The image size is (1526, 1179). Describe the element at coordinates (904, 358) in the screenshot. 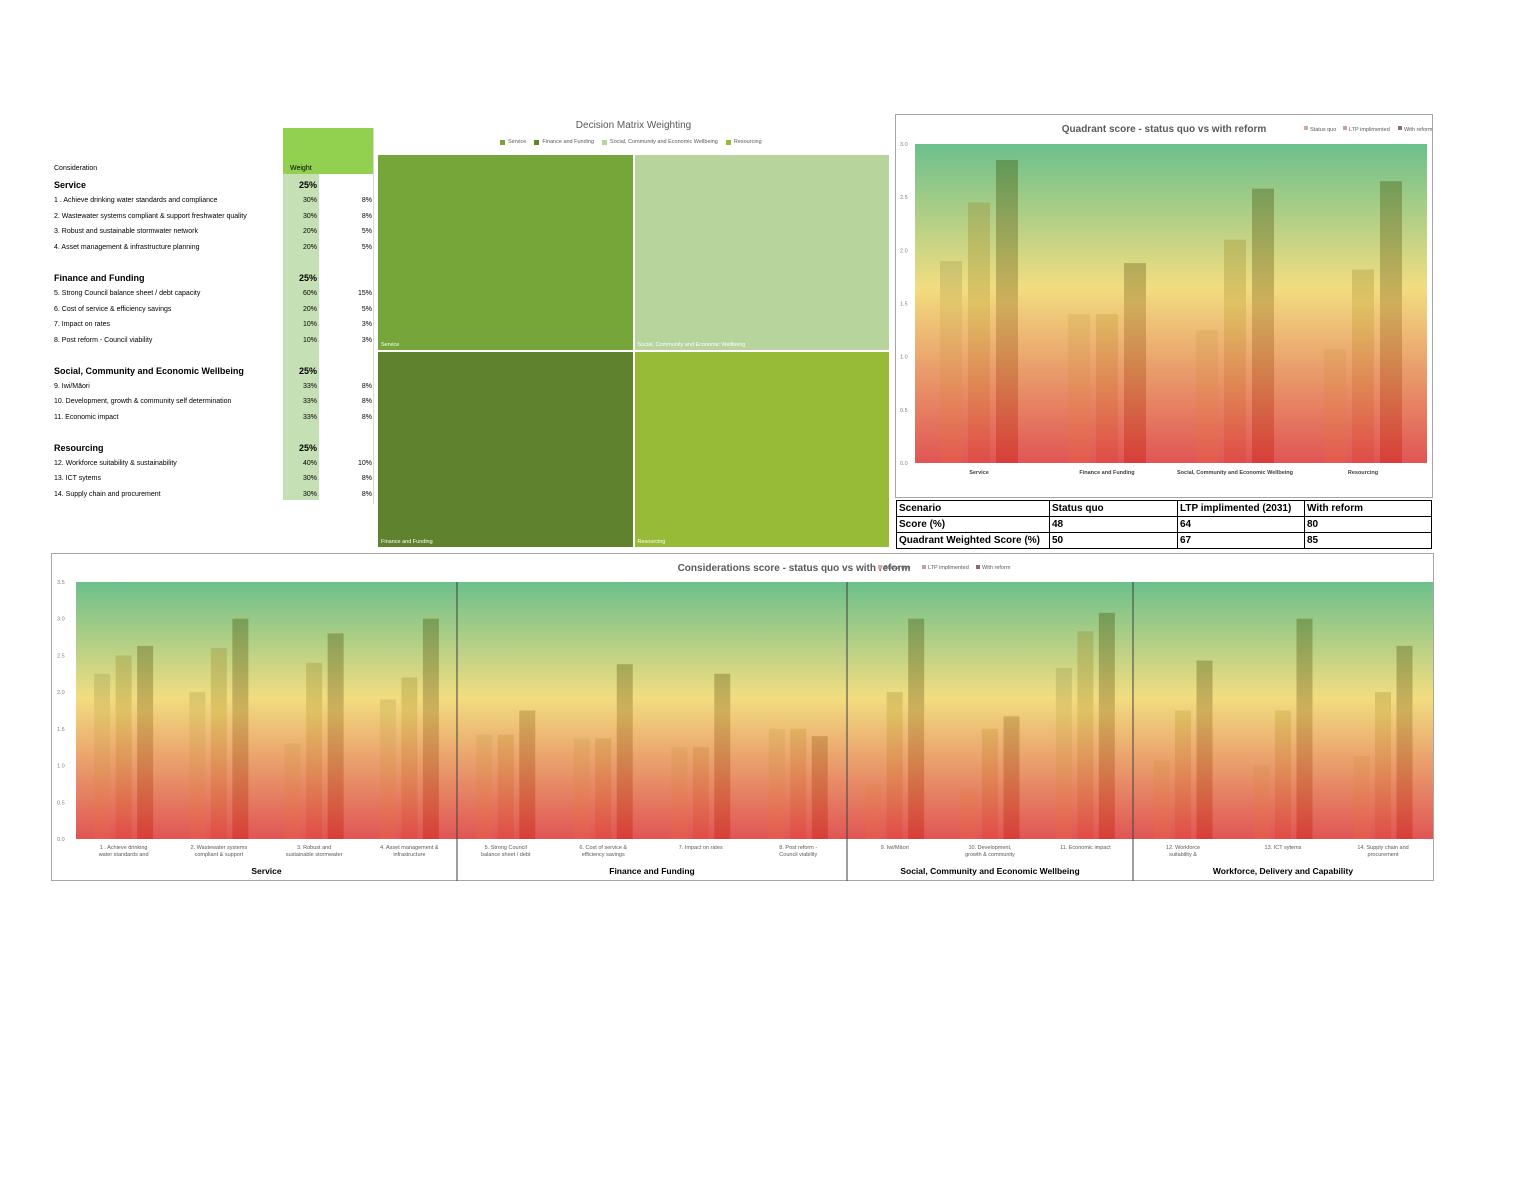

I see `y-tick-label: 1.0` at that location.